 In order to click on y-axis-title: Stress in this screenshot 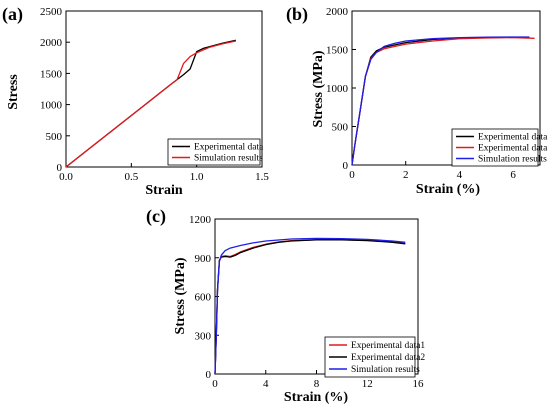, I will do `click(13, 92)`.